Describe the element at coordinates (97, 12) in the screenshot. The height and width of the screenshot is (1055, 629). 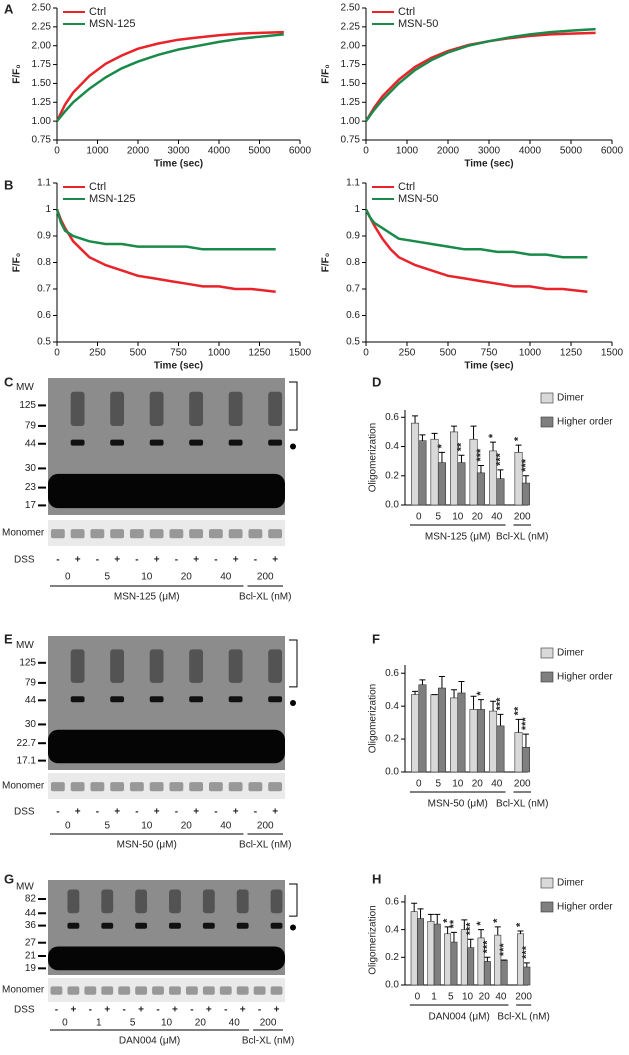
I see `legend-label: Ctrl` at that location.